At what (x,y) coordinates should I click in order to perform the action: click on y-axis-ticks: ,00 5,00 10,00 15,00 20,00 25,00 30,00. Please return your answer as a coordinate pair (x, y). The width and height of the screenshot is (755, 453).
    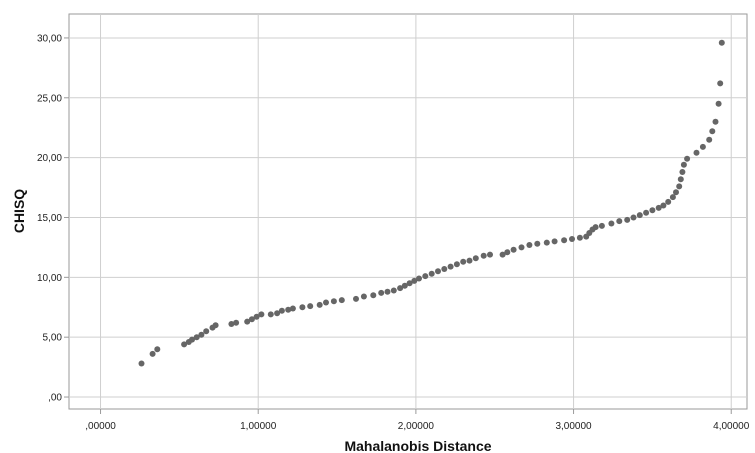
    Looking at the image, I should click on (53, 218).